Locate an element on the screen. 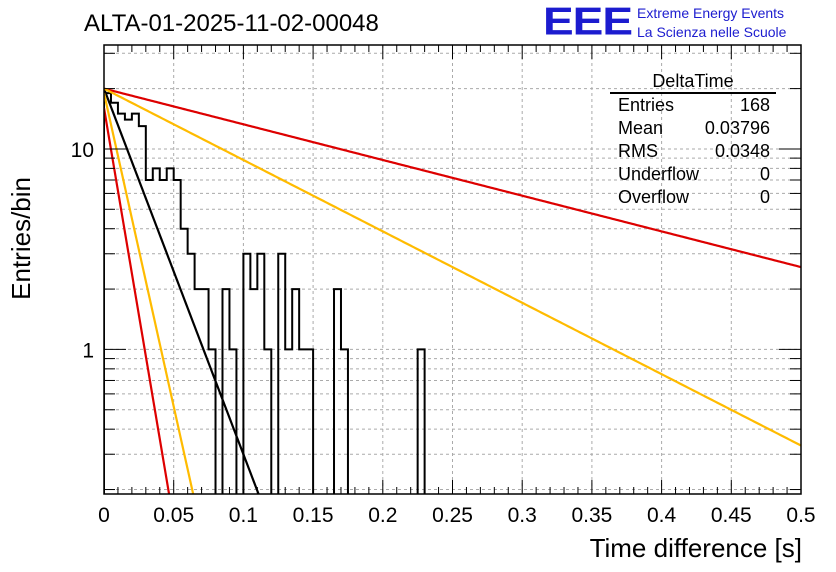  logo-line-2: La Scienza nelle Scuole is located at coordinates (712, 32).